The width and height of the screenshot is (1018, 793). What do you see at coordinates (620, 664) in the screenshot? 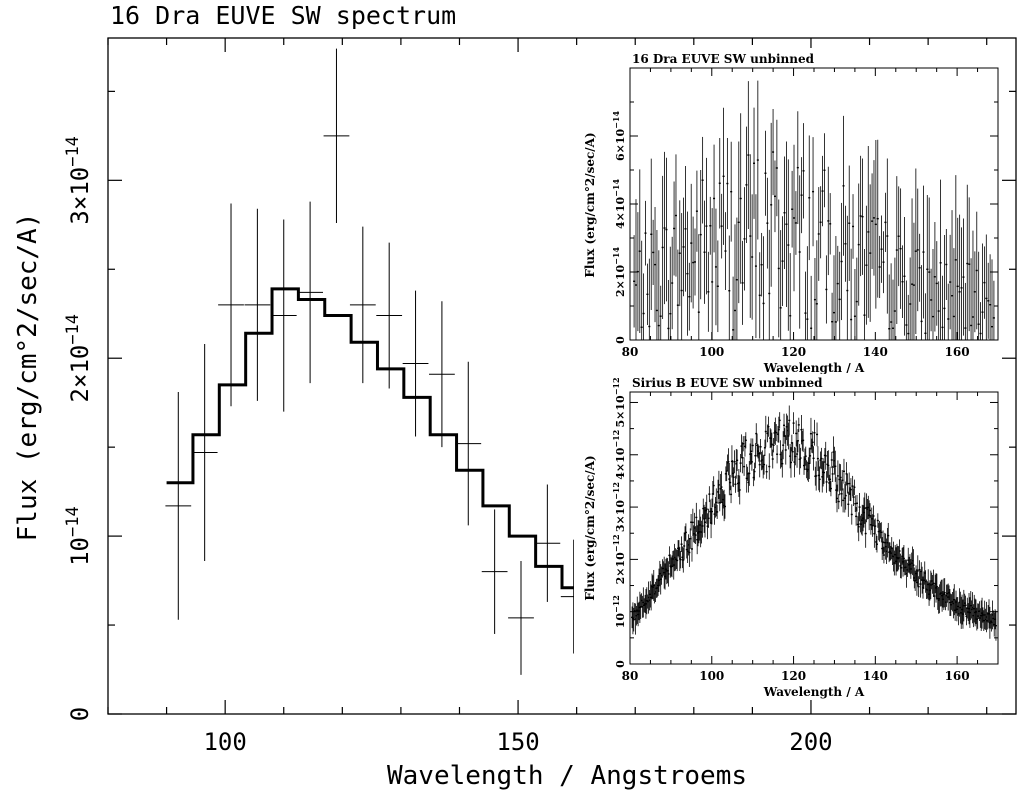
I see `in2-y-tick-label: 0` at bounding box center [620, 664].